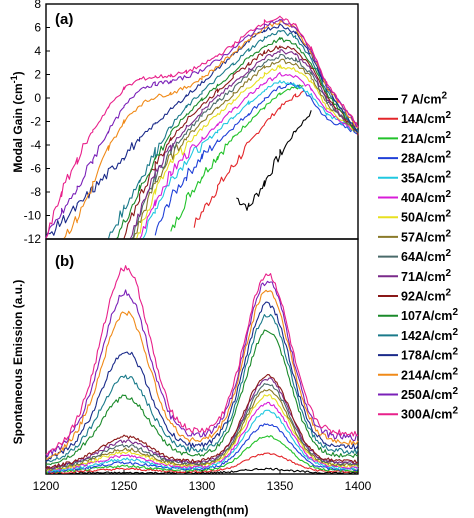 Image resolution: width=474 pixels, height=518 pixels. Describe the element at coordinates (429, 334) in the screenshot. I see `legend-label: 142A/cm2` at that location.